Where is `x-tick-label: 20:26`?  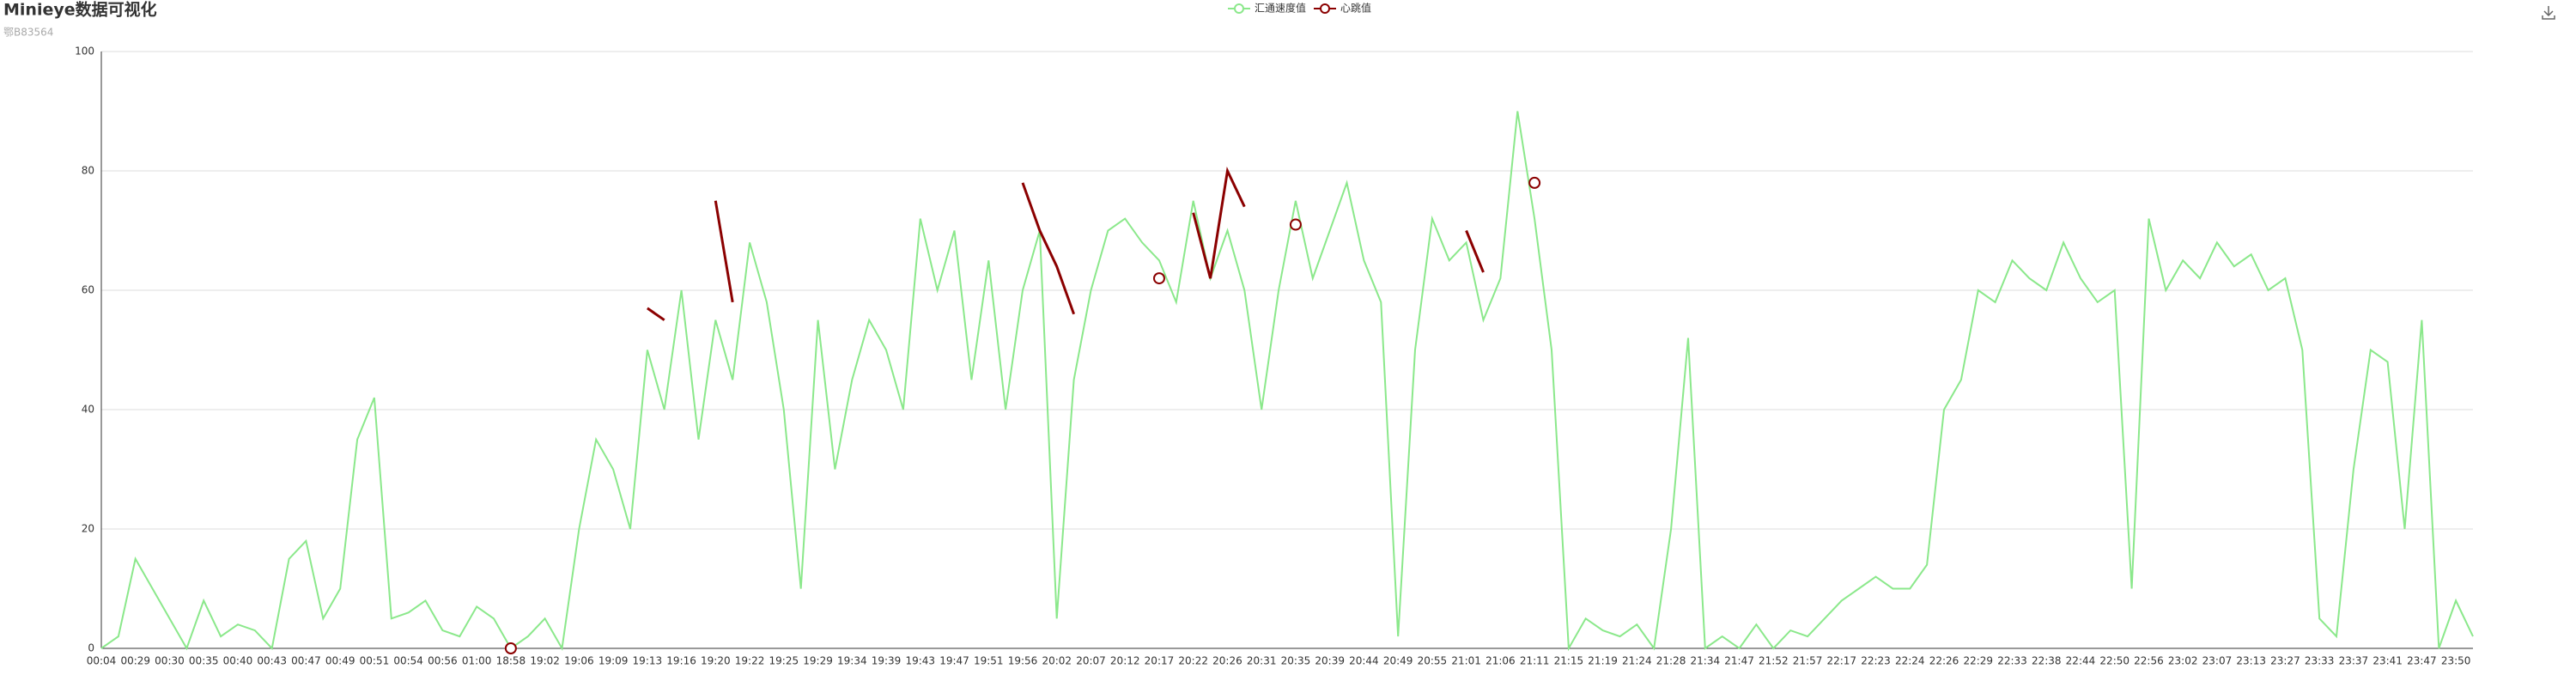
x-tick-label: 20:26 is located at coordinates (1227, 661).